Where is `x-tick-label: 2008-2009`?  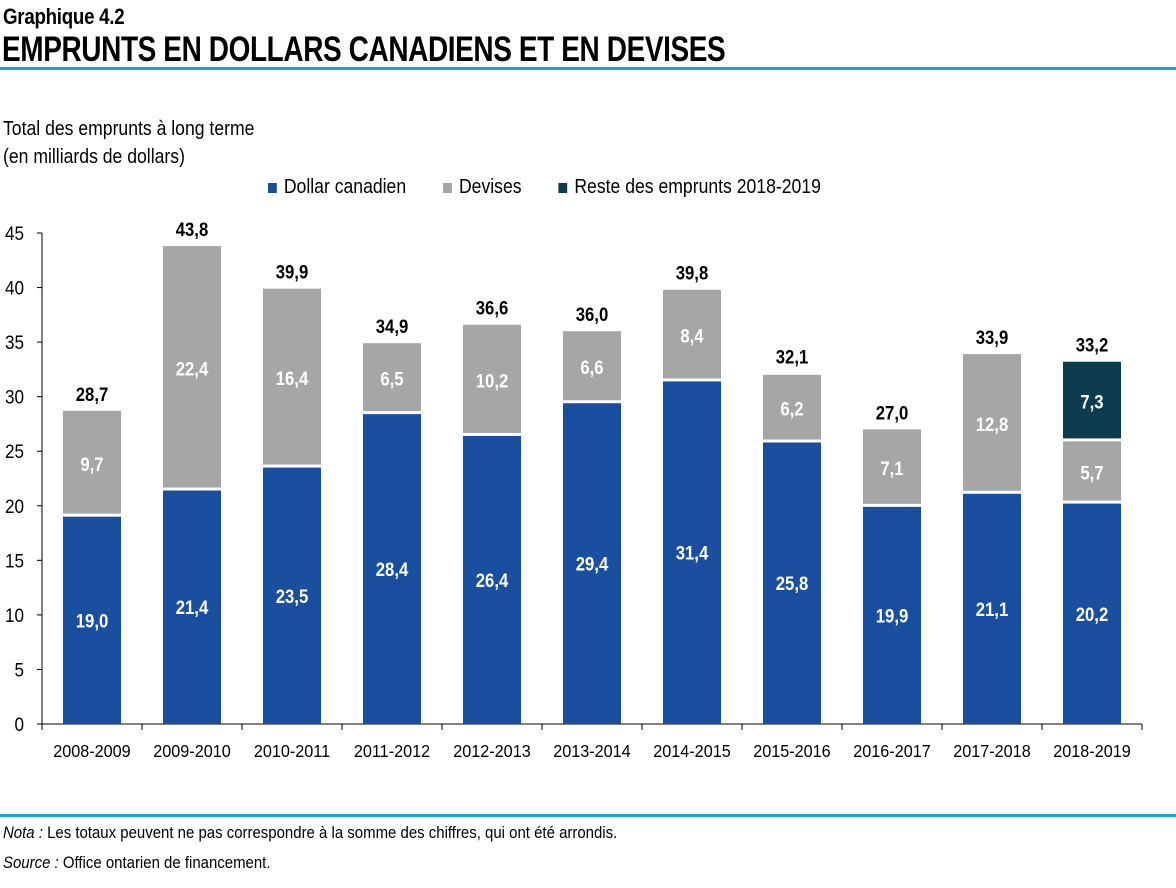 x-tick-label: 2008-2009 is located at coordinates (91, 751).